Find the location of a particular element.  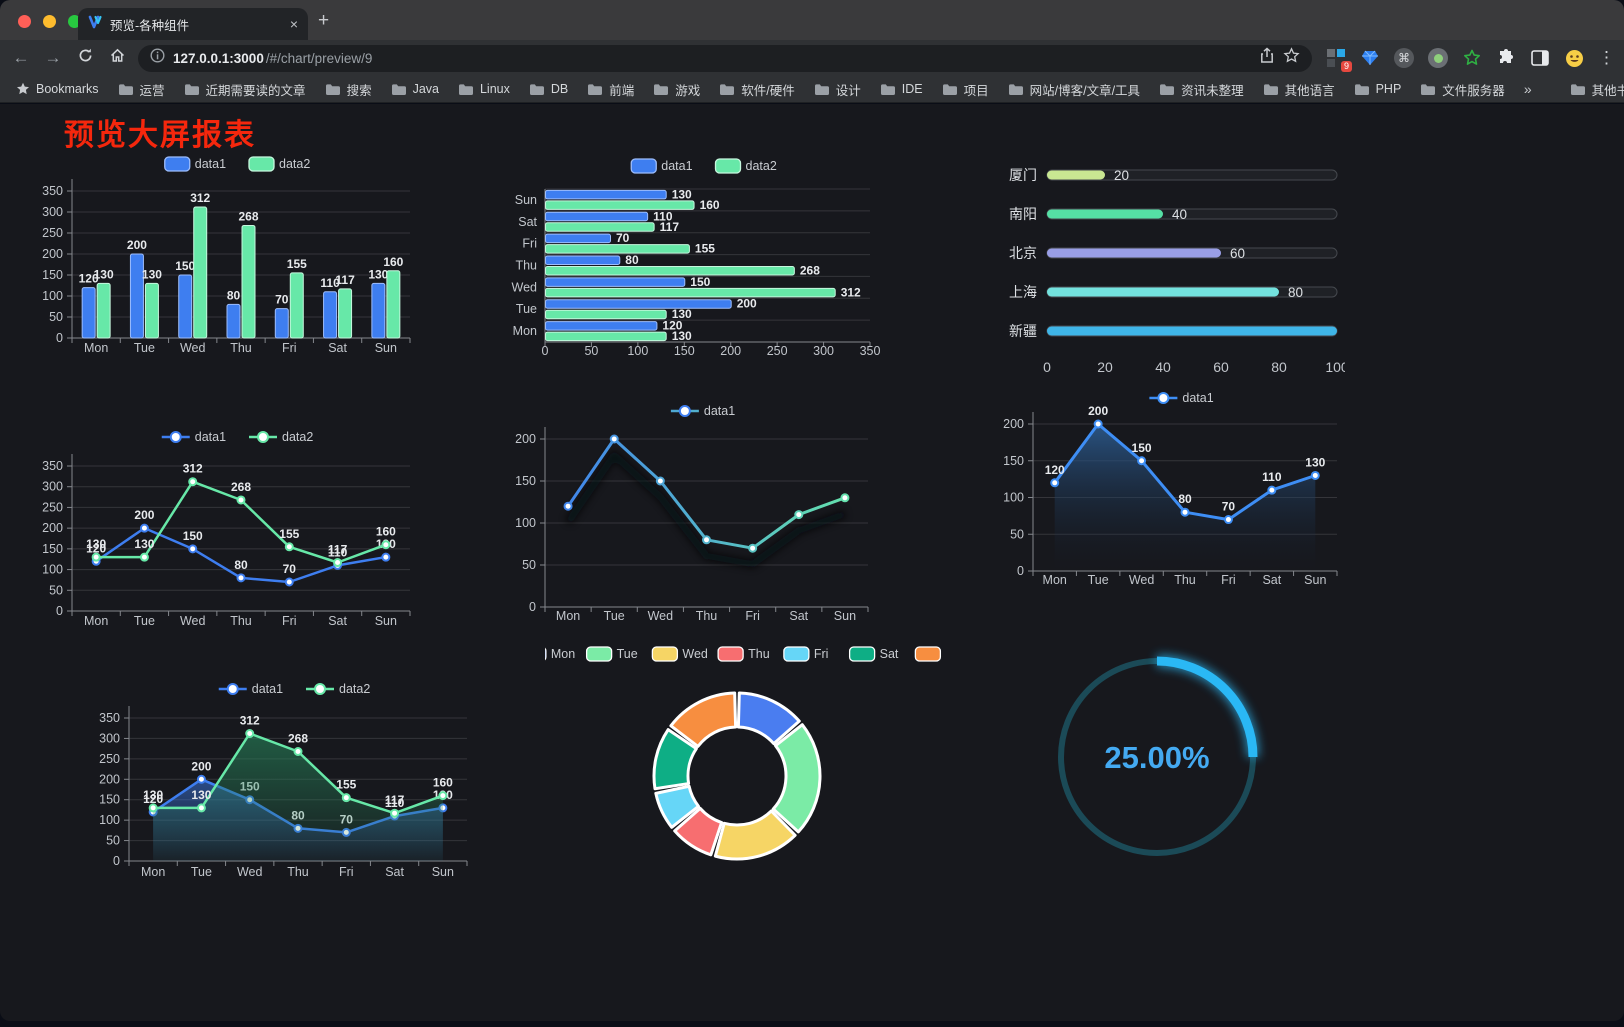

record-extension-icon is located at coordinates (1438, 58).